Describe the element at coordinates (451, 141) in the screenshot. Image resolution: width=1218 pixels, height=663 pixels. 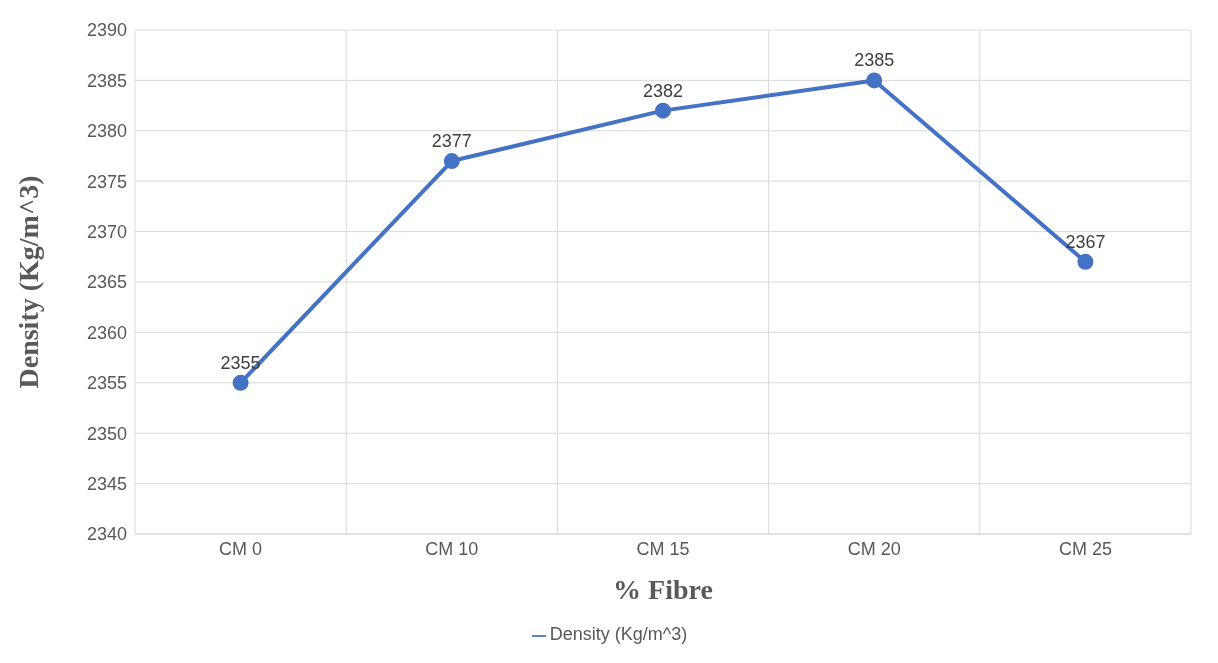
I see `data-label: 2377` at that location.